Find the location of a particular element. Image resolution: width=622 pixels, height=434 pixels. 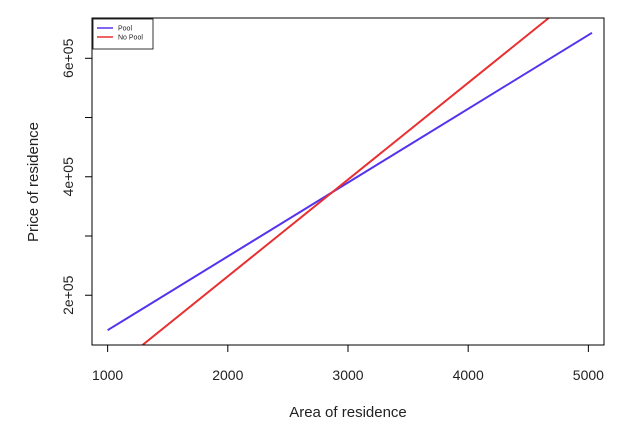

x-tick-label: 5000 is located at coordinates (588, 375).